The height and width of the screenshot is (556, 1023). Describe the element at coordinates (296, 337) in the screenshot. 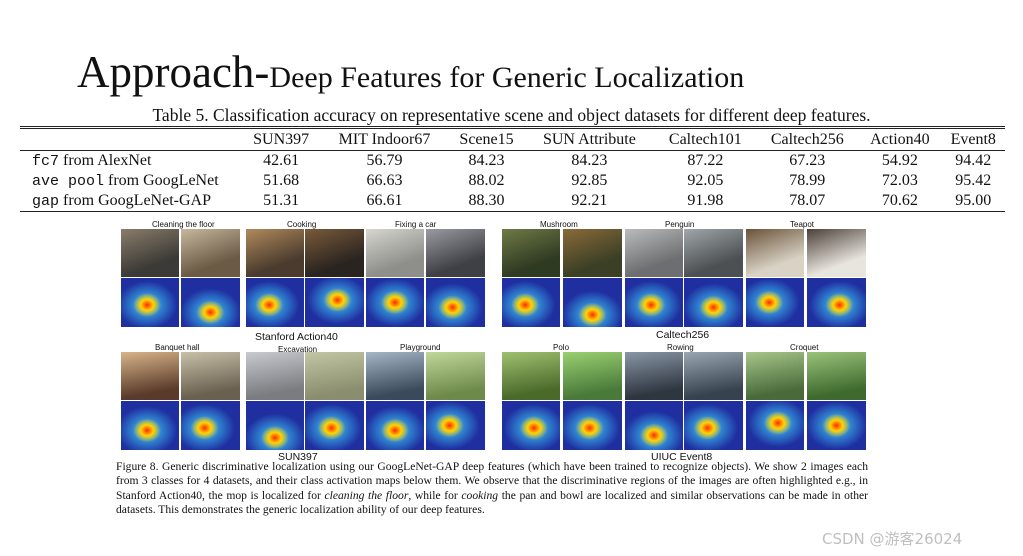

I see `group-label-action40: Stanford Action40` at that location.